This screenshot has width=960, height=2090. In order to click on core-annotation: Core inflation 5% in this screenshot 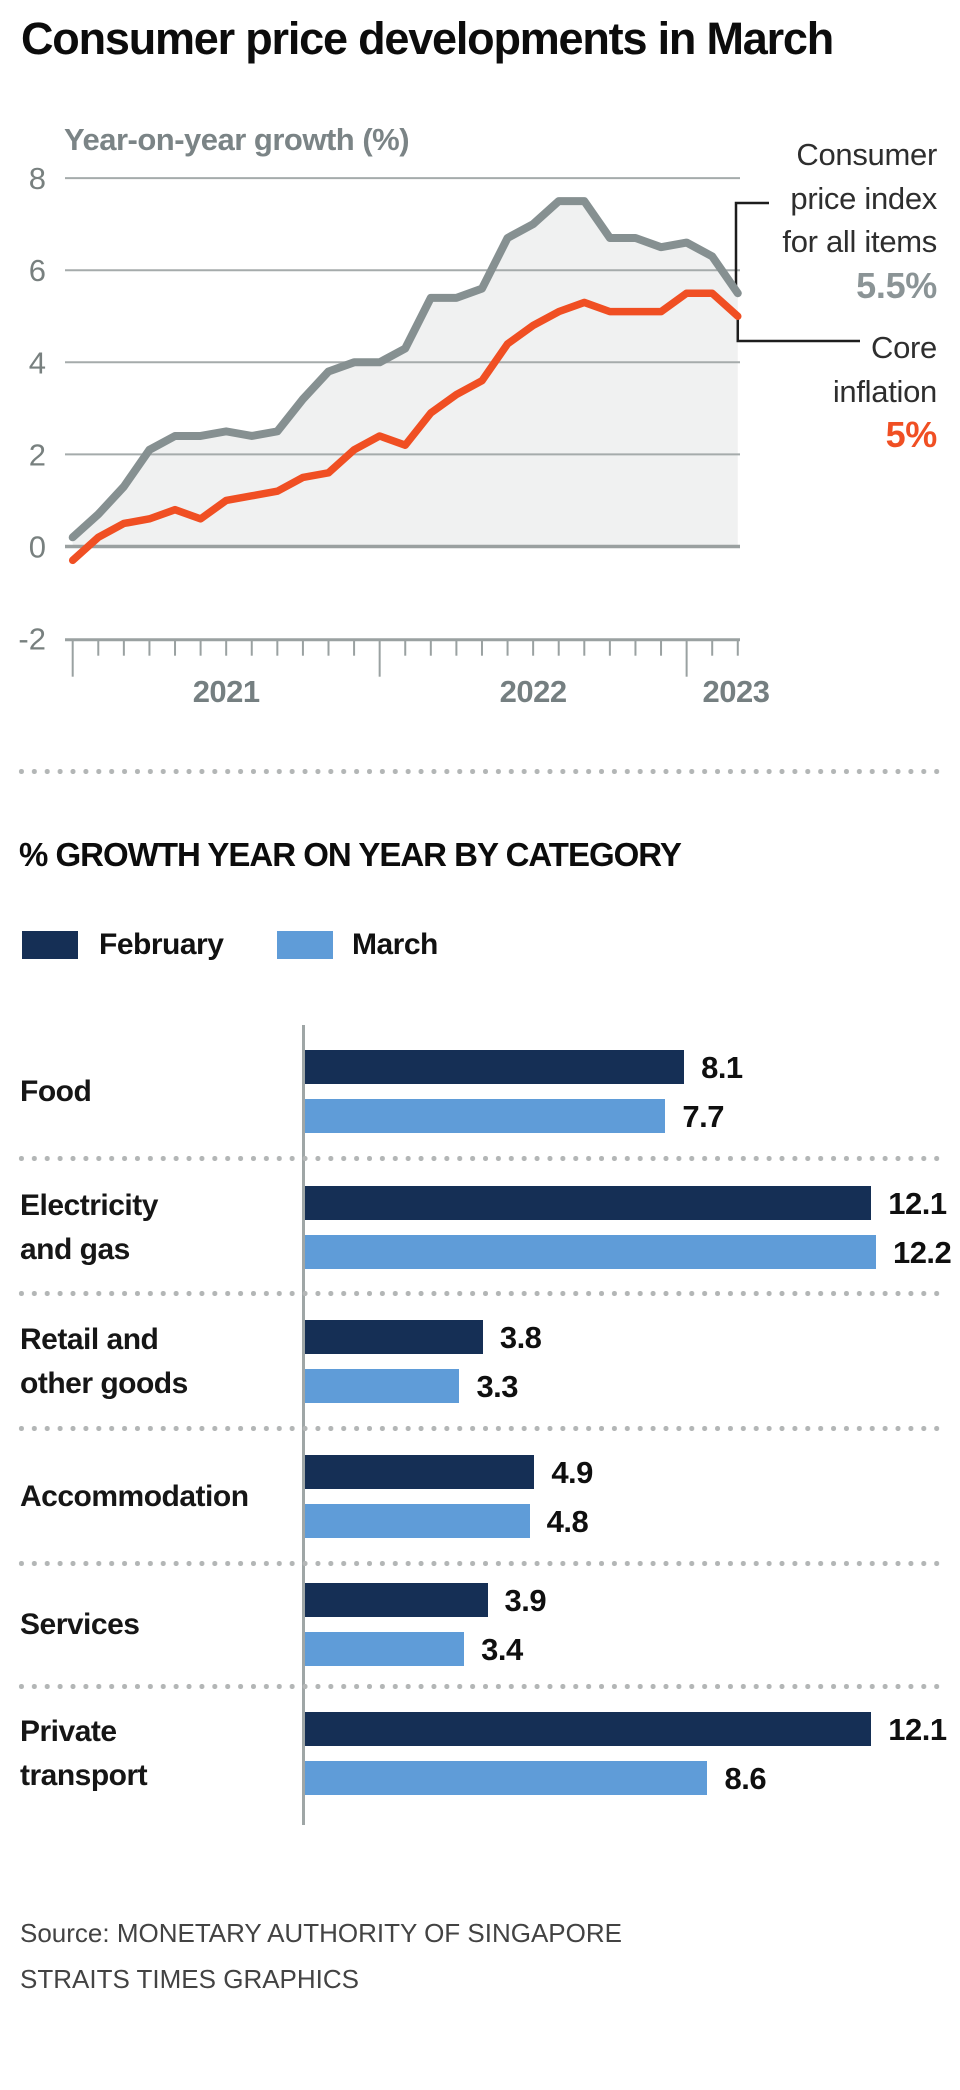, I will do `click(885, 391)`.